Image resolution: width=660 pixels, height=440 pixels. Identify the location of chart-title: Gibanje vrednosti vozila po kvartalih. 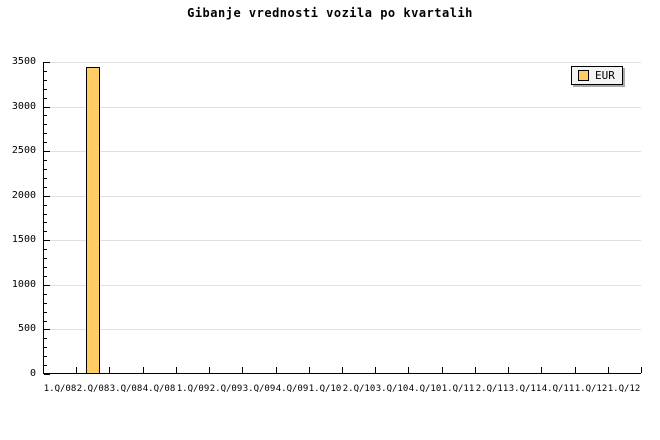
(330, 13).